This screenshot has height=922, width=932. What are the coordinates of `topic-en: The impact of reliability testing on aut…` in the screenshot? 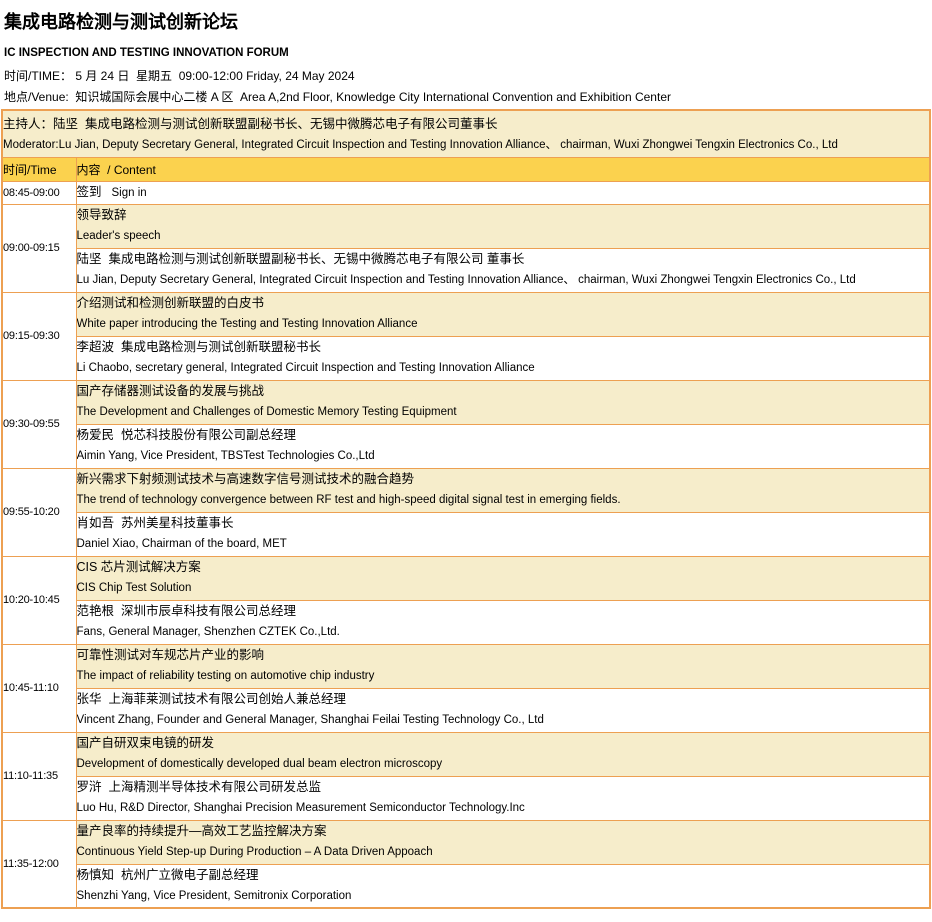 It's located at (225, 676).